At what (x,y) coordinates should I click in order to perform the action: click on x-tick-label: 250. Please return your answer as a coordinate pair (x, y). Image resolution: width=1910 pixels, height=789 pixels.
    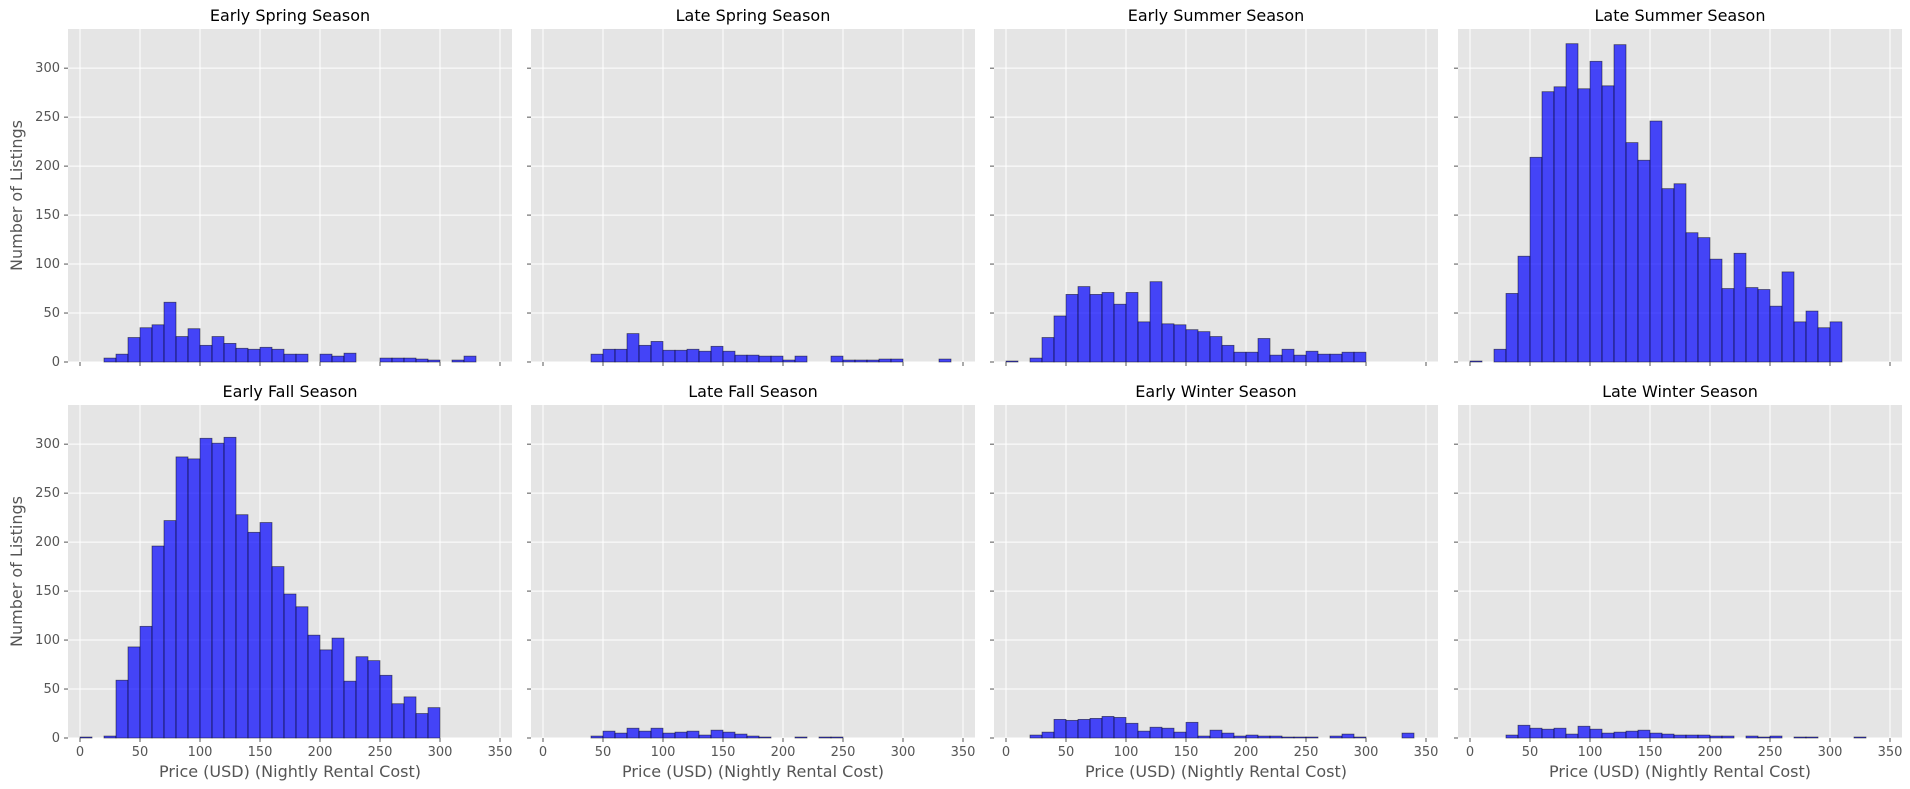
    Looking at the image, I should click on (843, 752).